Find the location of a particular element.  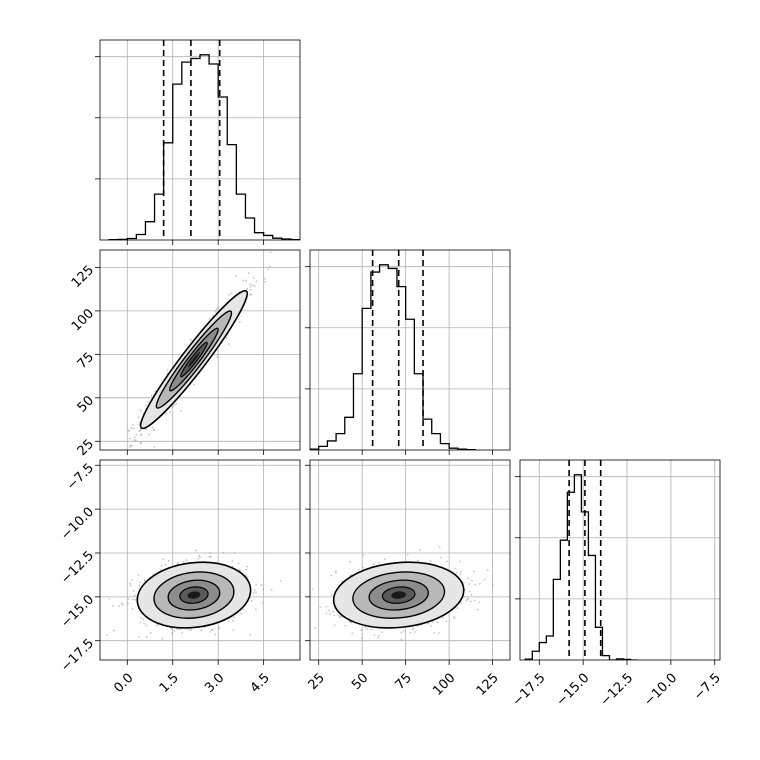

y-tick-label: 75 is located at coordinates (86, 361).